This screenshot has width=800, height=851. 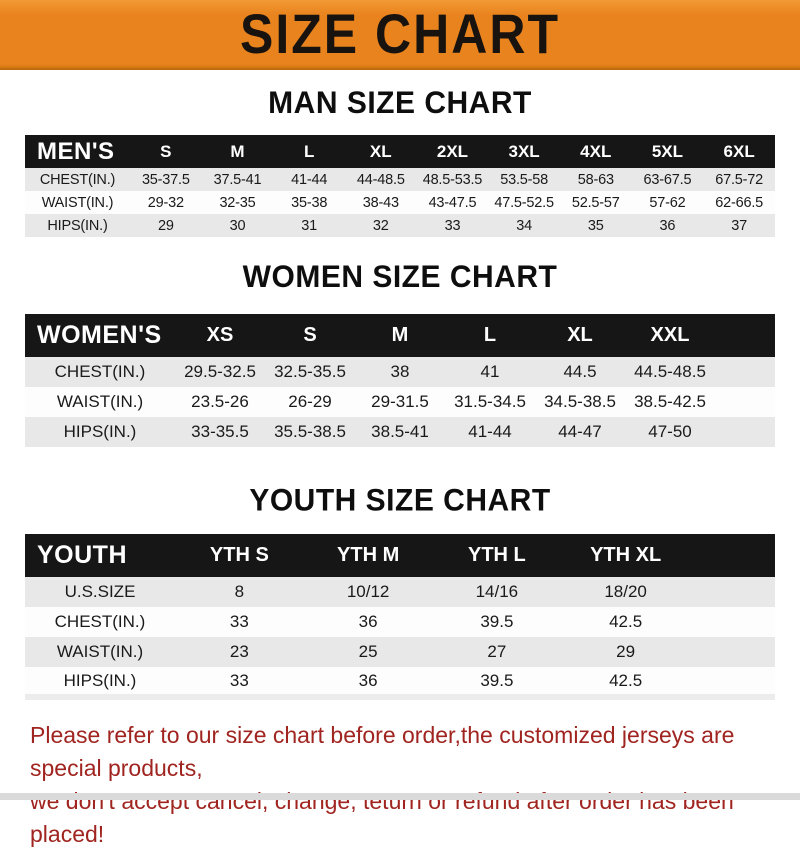 What do you see at coordinates (497, 651) in the screenshot?
I see `size-value-cell: 27` at bounding box center [497, 651].